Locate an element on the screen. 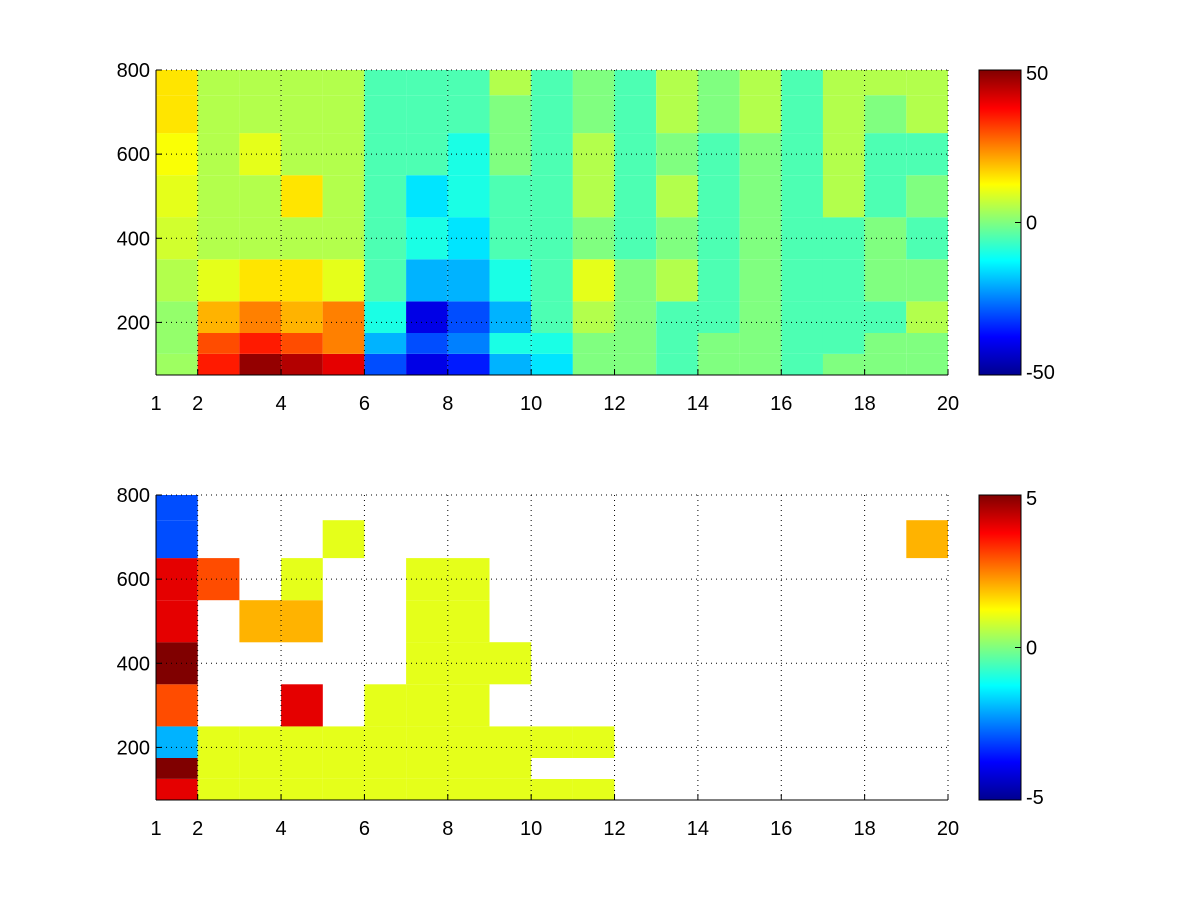  x-tick-label: 10 is located at coordinates (531, 829).